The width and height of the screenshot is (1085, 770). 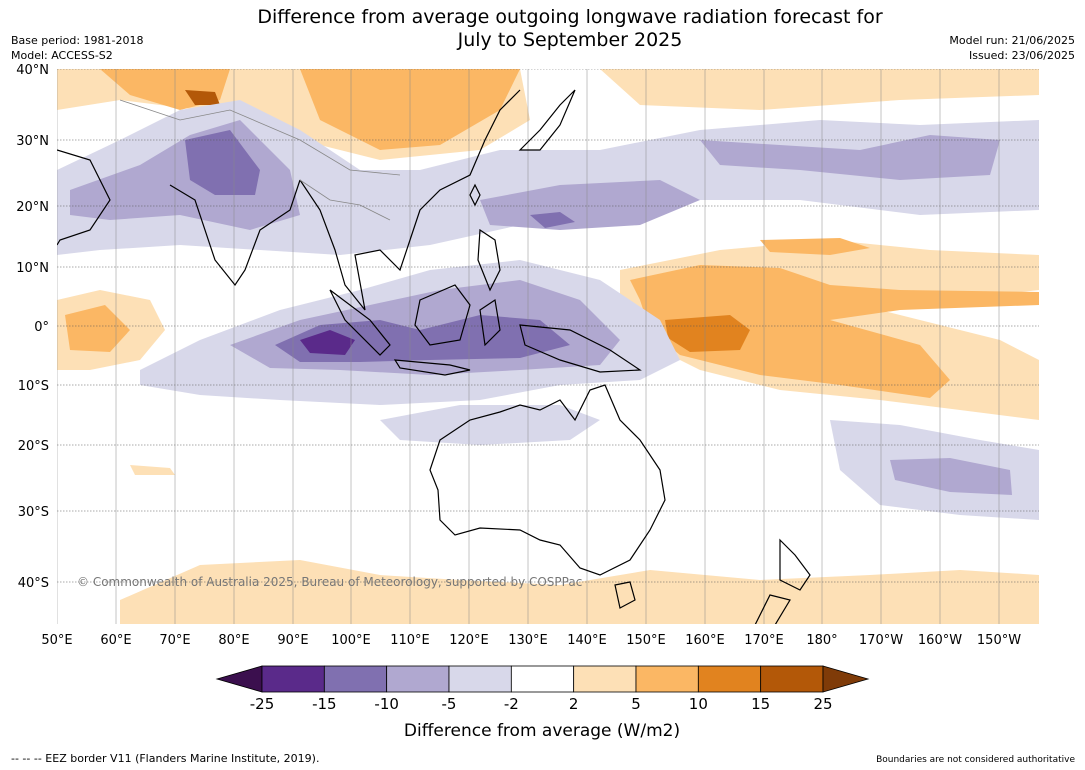 I want to click on colorbar-label: Difference from average (W/m2), so click(x=542, y=731).